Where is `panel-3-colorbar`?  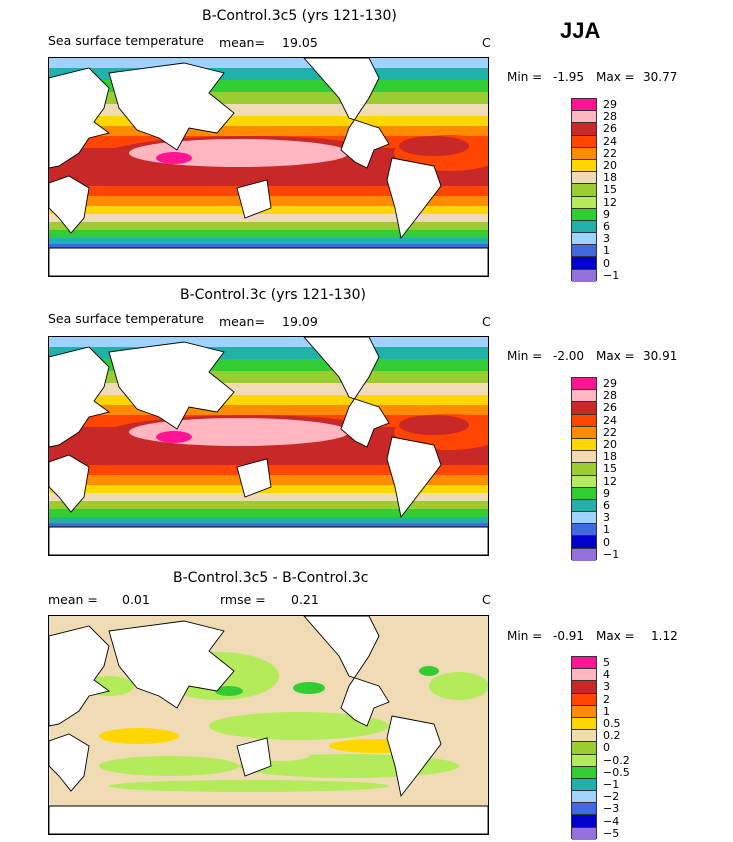 panel-3-colorbar is located at coordinates (584, 748).